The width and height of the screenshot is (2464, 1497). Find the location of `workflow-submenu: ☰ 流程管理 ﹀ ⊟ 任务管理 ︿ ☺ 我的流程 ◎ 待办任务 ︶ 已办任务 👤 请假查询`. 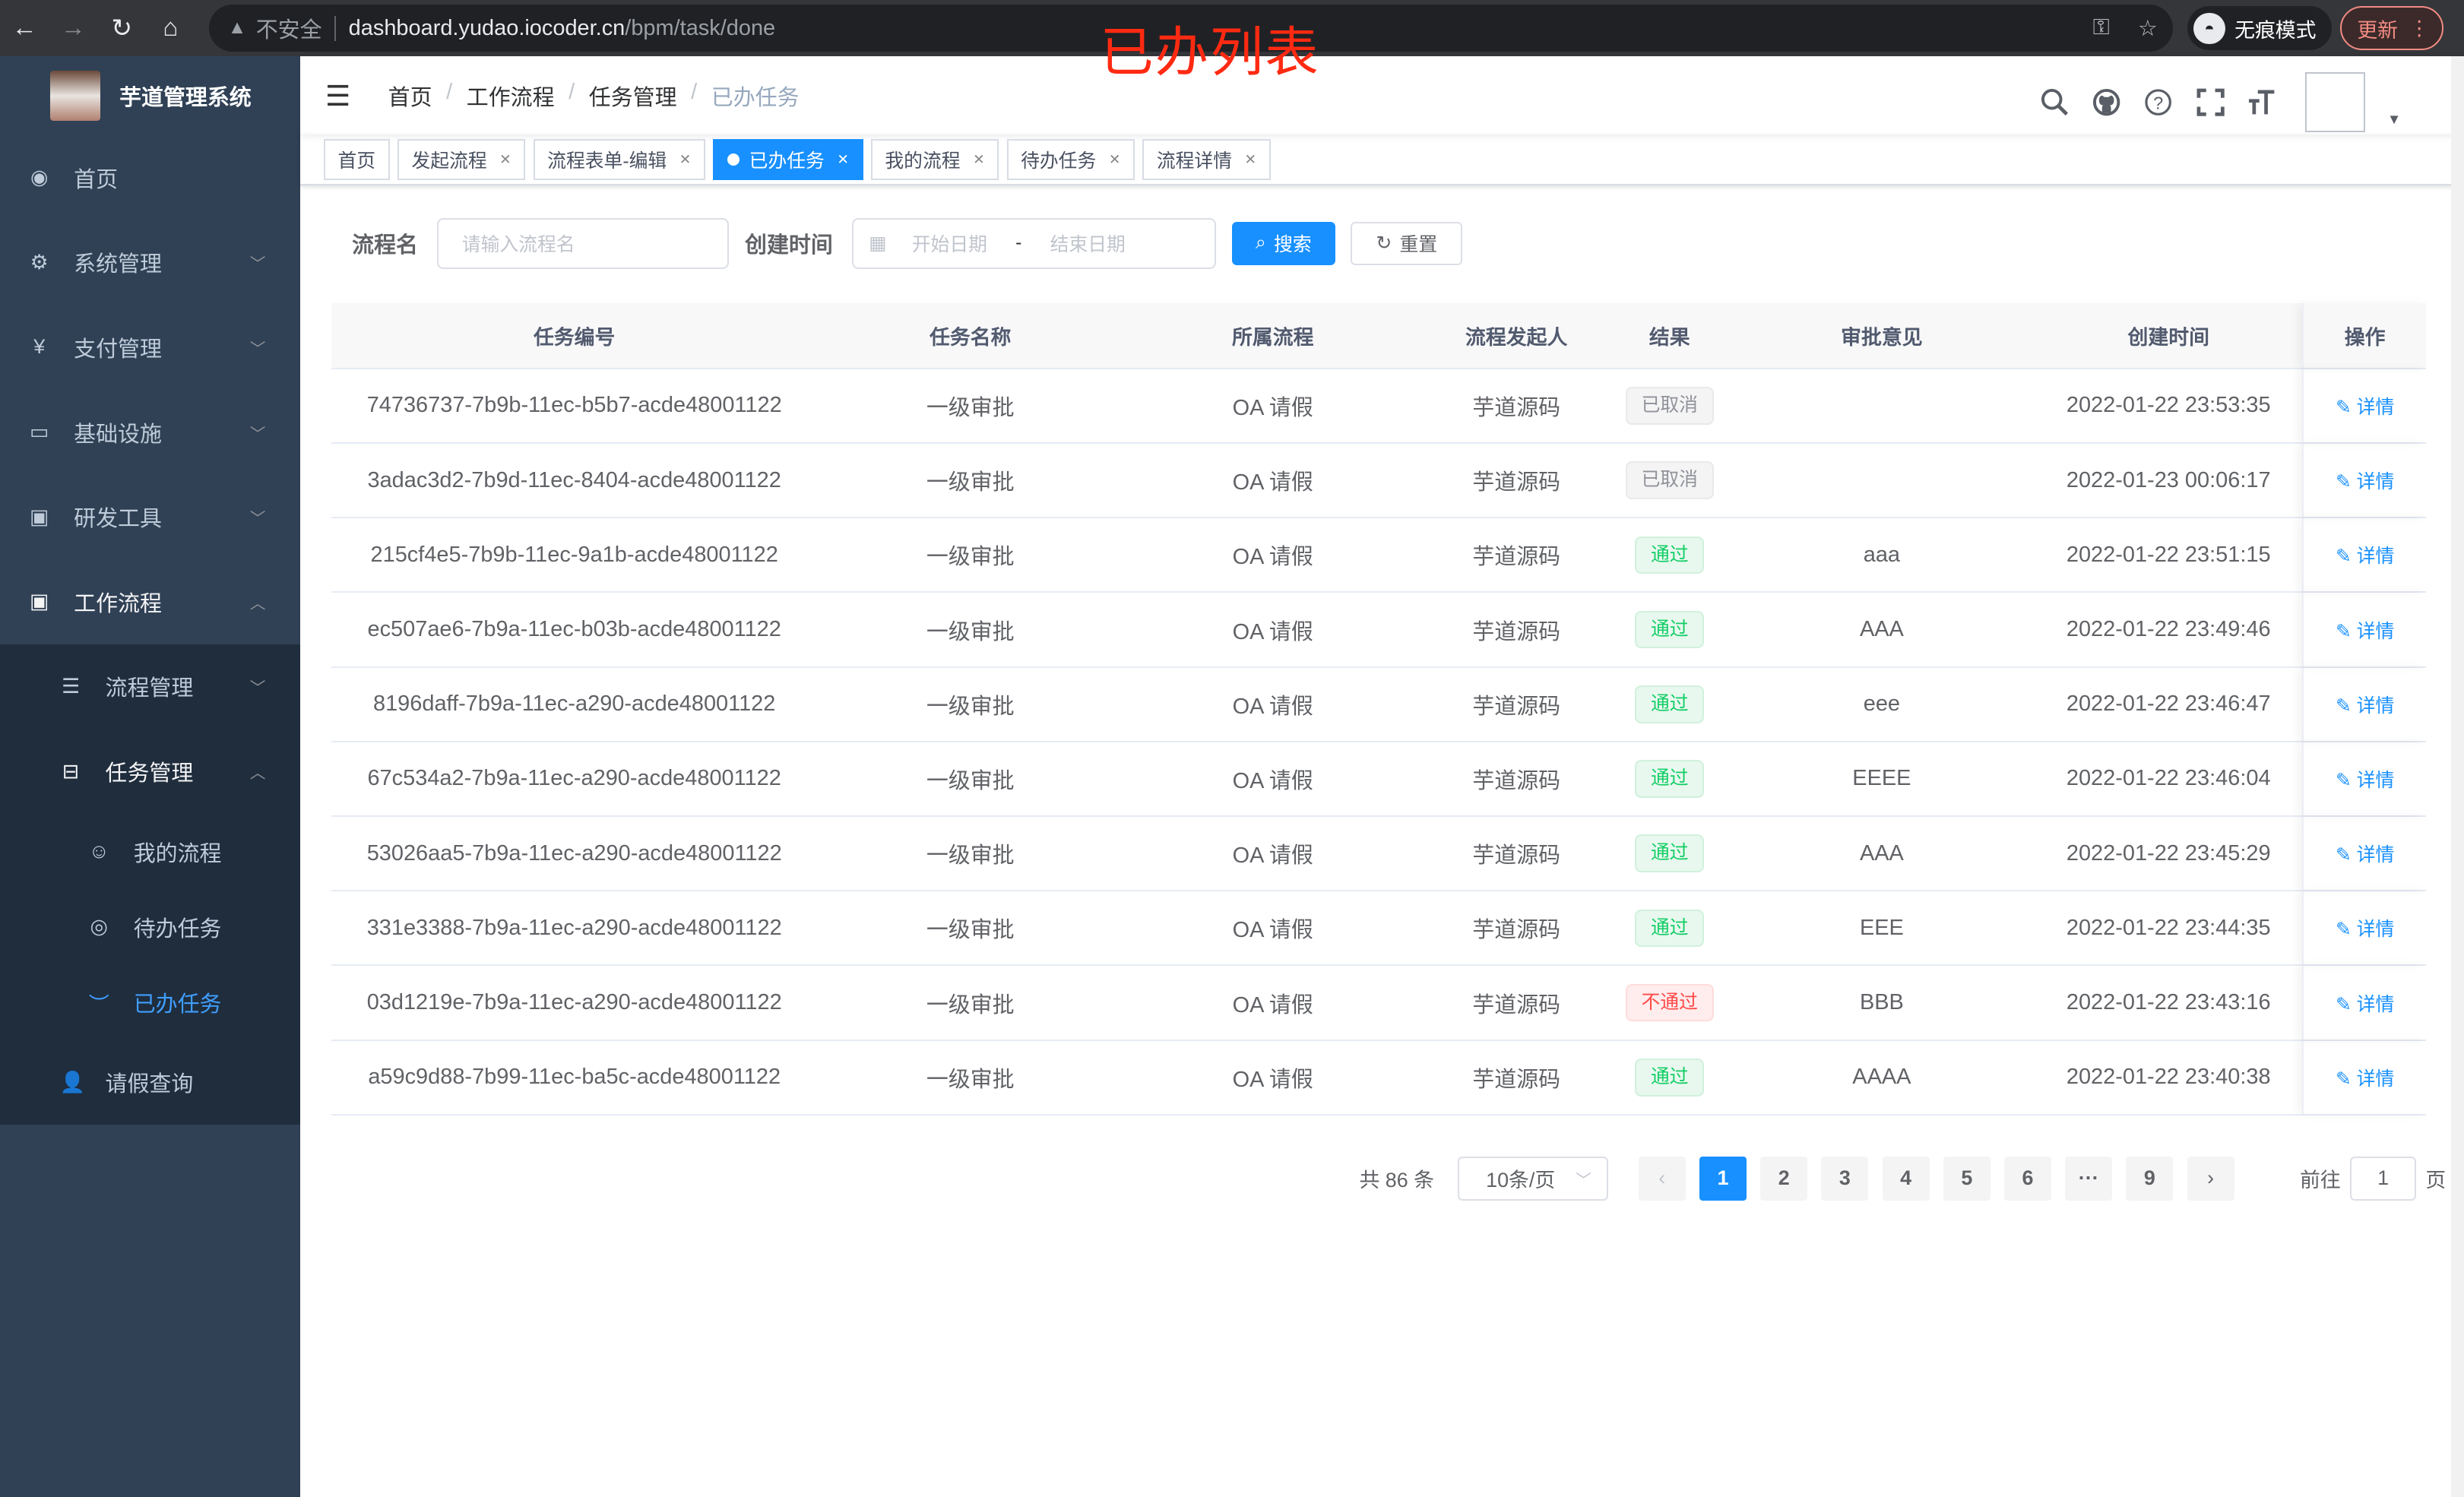

workflow-submenu: ☰ 流程管理 ﹀ ⊟ 任务管理 ︿ ☺ 我的流程 ◎ 待办任务 ︶ 已办任务 👤 请假查询 is located at coordinates (150, 884).